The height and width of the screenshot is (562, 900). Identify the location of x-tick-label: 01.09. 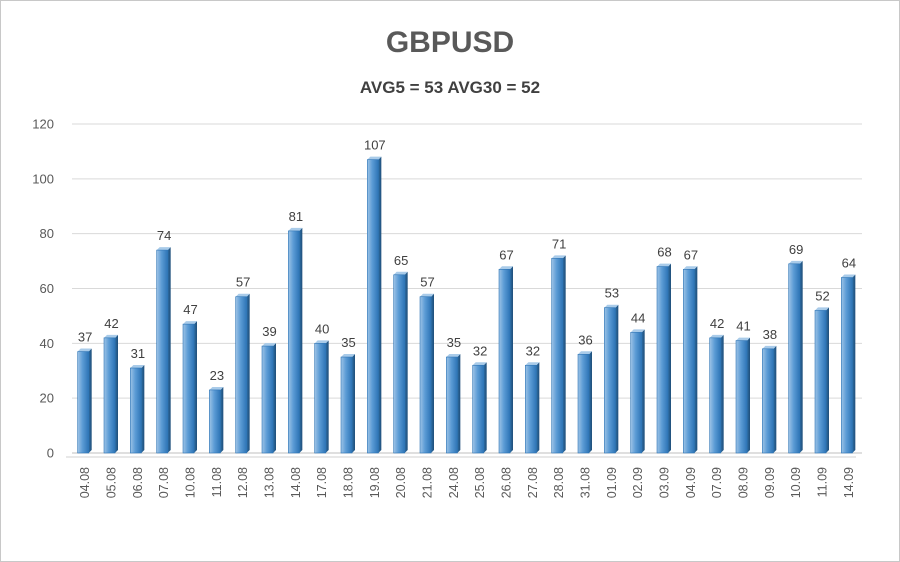
(612, 482).